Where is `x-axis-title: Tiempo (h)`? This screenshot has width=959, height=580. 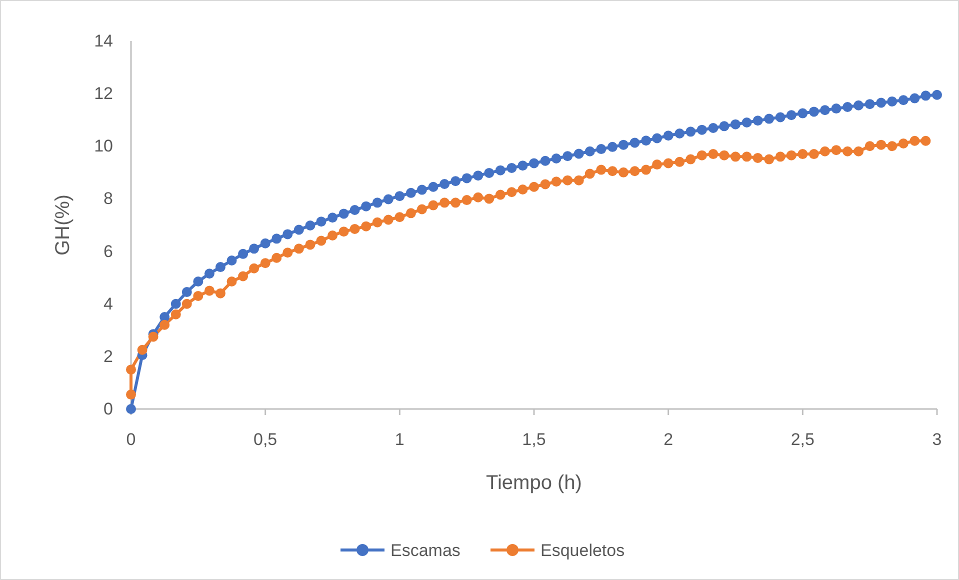 x-axis-title: Tiempo (h) is located at coordinates (534, 483).